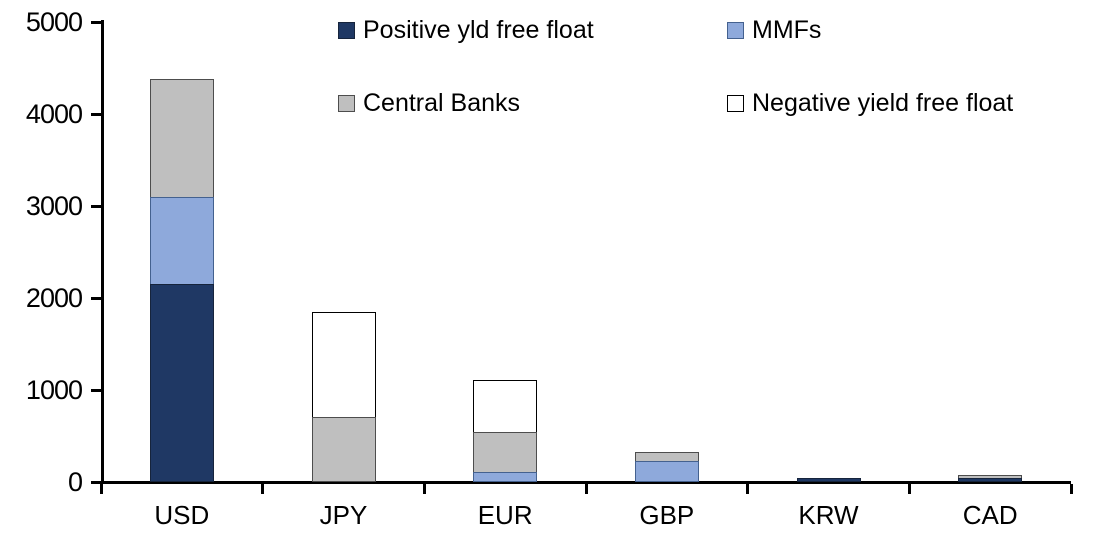 The image size is (1109, 556). Describe the element at coordinates (787, 30) in the screenshot. I see `legend-label: MMFs` at that location.